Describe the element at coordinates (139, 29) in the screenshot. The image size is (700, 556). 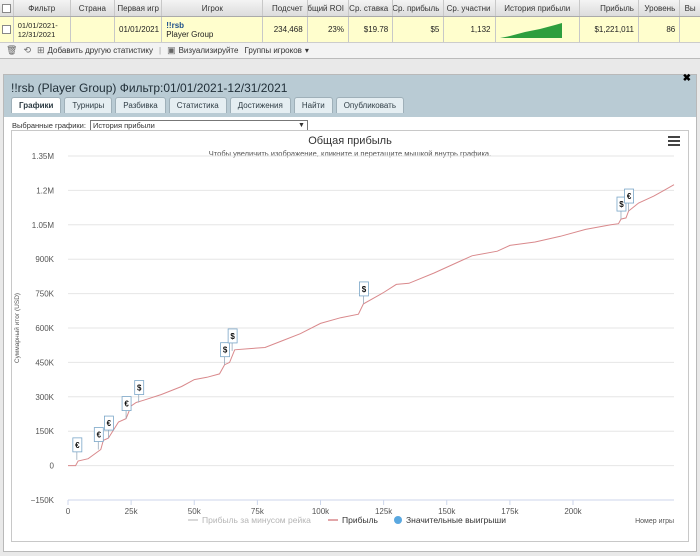
I see `row-first-game: 01/01/2021` at that location.